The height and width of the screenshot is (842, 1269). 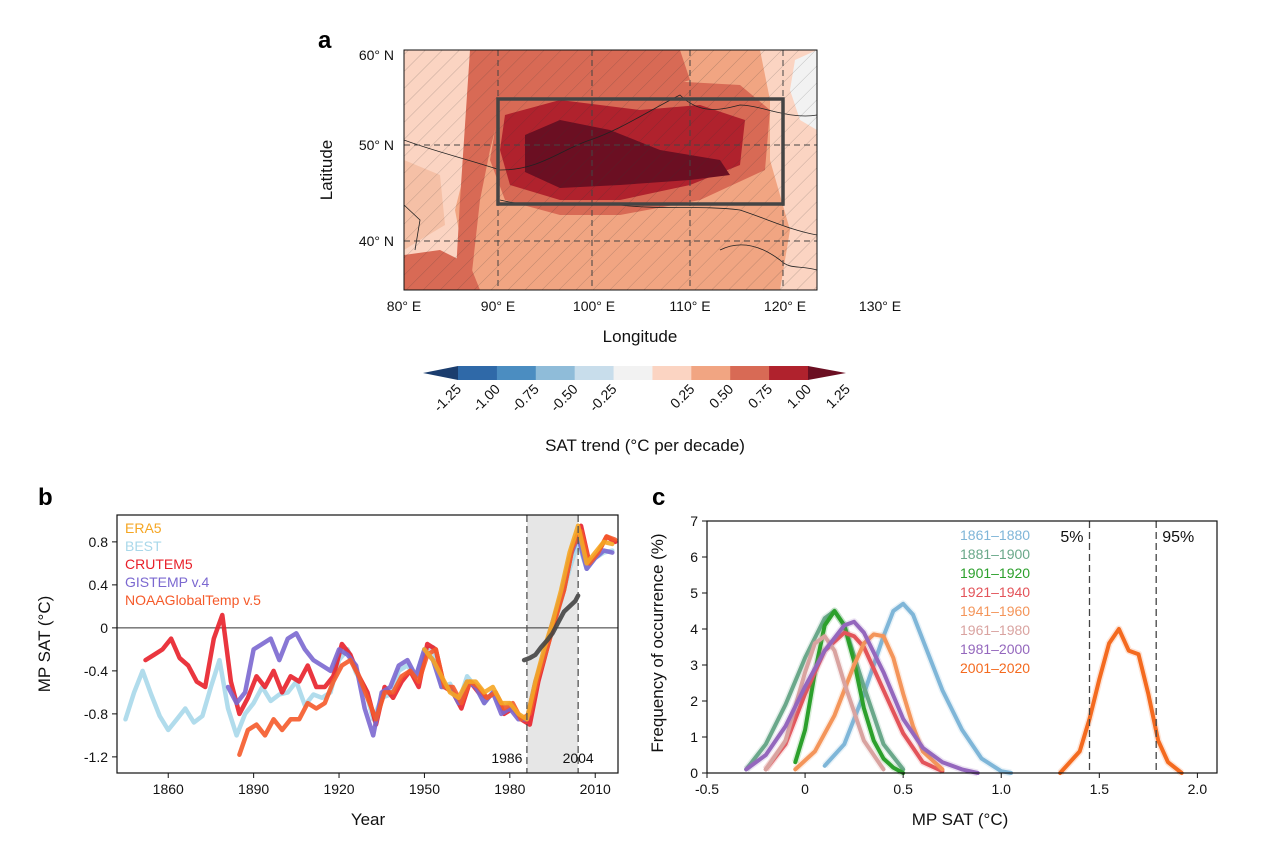 I want to click on colorbar-tick: 0.50, so click(x=721, y=396).